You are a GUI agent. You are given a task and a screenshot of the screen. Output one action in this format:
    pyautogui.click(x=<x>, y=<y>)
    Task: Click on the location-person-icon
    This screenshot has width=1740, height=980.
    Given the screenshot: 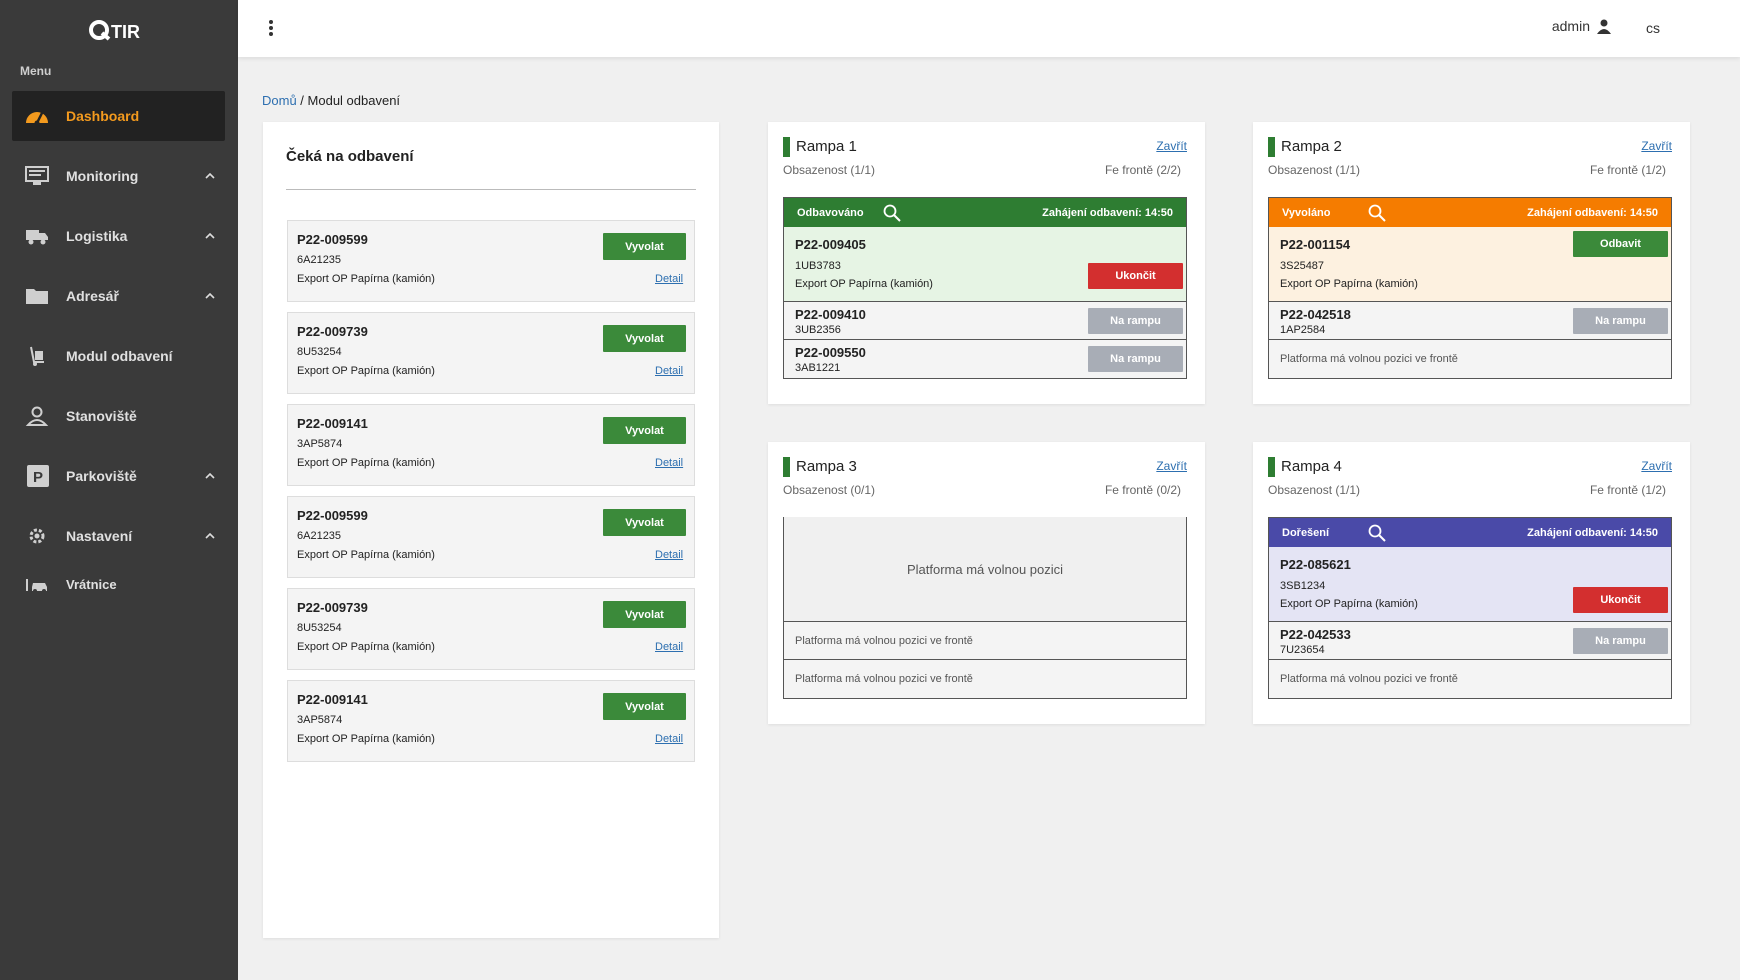 What is the action you would take?
    pyautogui.click(x=37, y=416)
    